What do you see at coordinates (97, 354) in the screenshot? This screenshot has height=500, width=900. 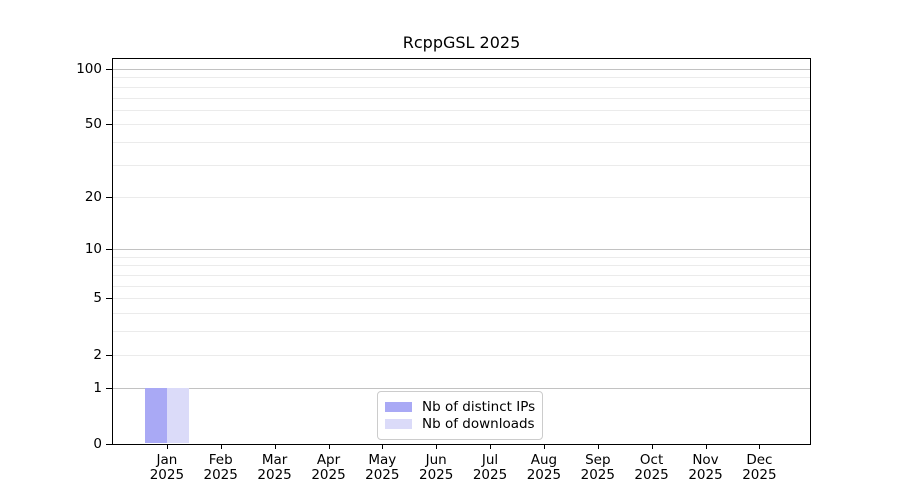 I see `y-tick-label-2: 2` at bounding box center [97, 354].